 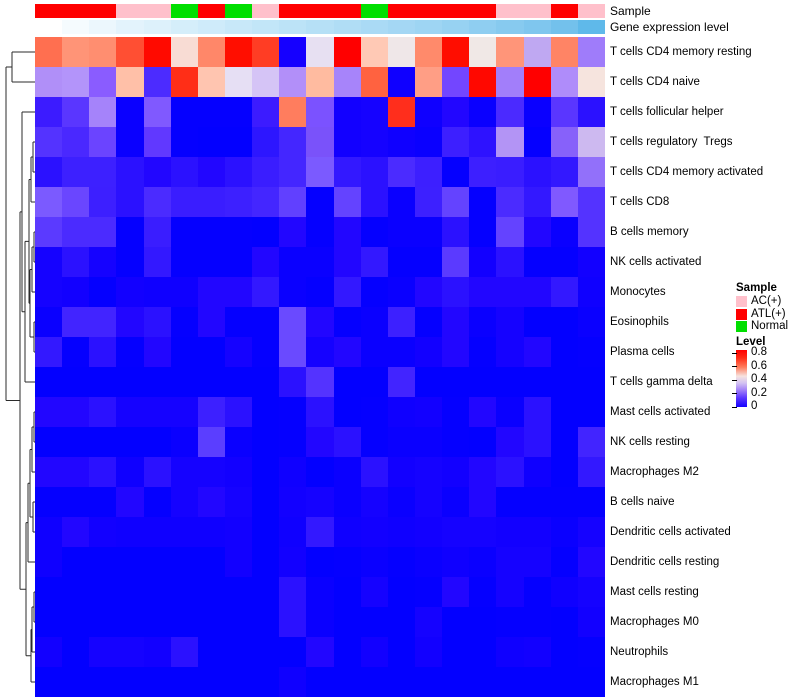 I want to click on gene-expression-annotation-bar, so click(x=320, y=27).